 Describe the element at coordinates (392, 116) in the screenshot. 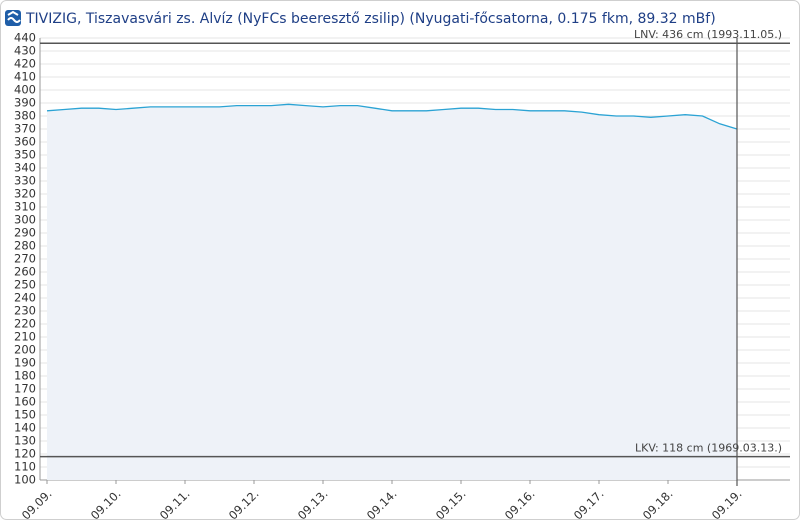

I see `line` at that location.